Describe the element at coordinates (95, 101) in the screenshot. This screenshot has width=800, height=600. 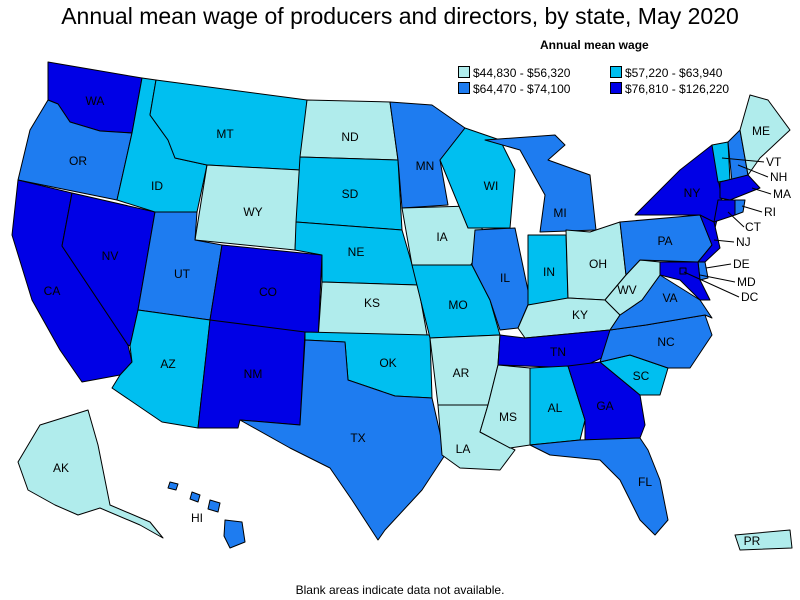
I see `label-WA: WA` at that location.